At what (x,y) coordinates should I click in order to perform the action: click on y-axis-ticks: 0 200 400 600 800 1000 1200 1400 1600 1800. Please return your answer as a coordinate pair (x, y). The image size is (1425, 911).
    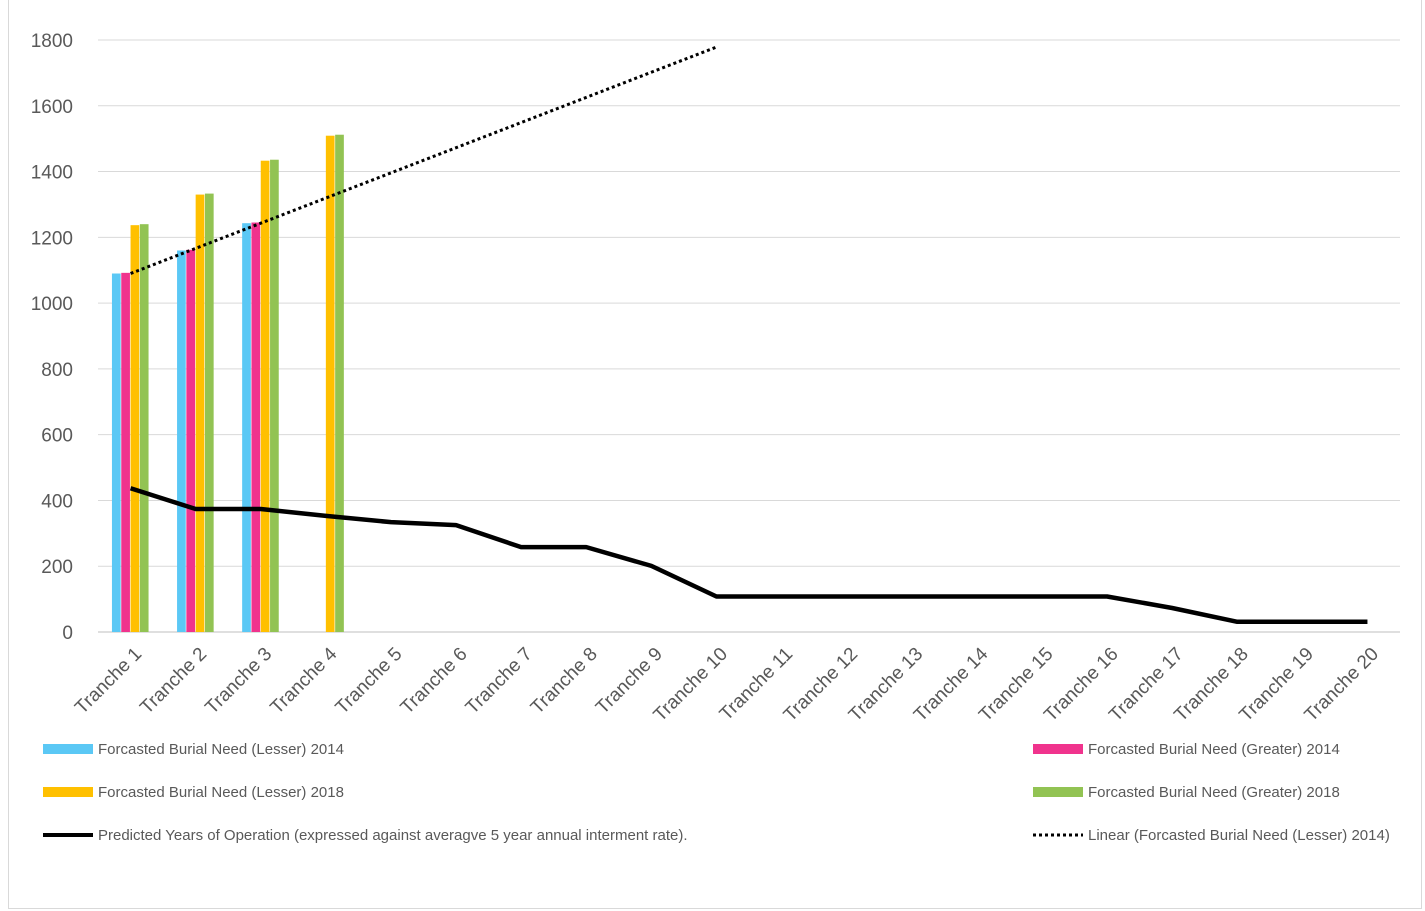
    Looking at the image, I should click on (52, 337).